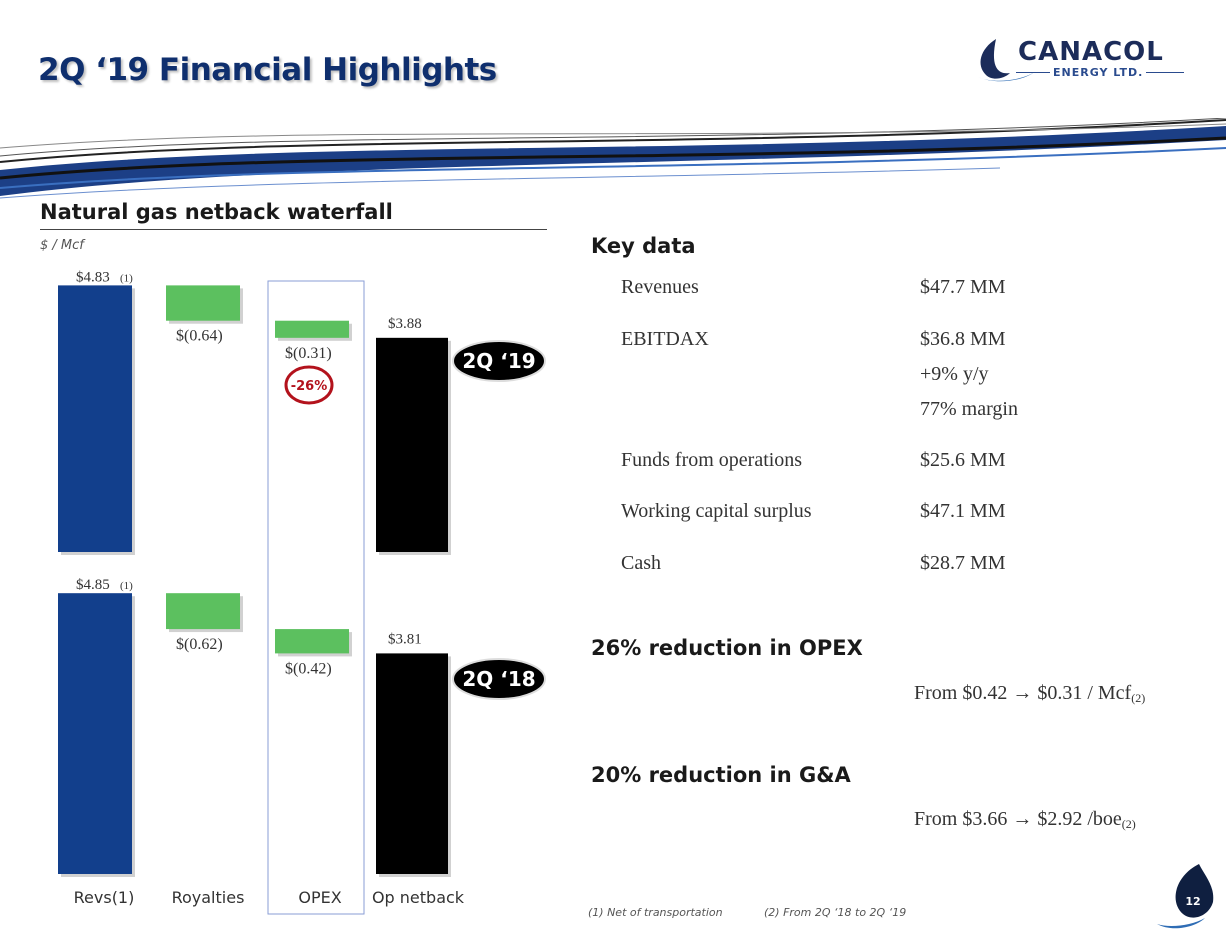  I want to click on period-badge-2q19, so click(499, 361).